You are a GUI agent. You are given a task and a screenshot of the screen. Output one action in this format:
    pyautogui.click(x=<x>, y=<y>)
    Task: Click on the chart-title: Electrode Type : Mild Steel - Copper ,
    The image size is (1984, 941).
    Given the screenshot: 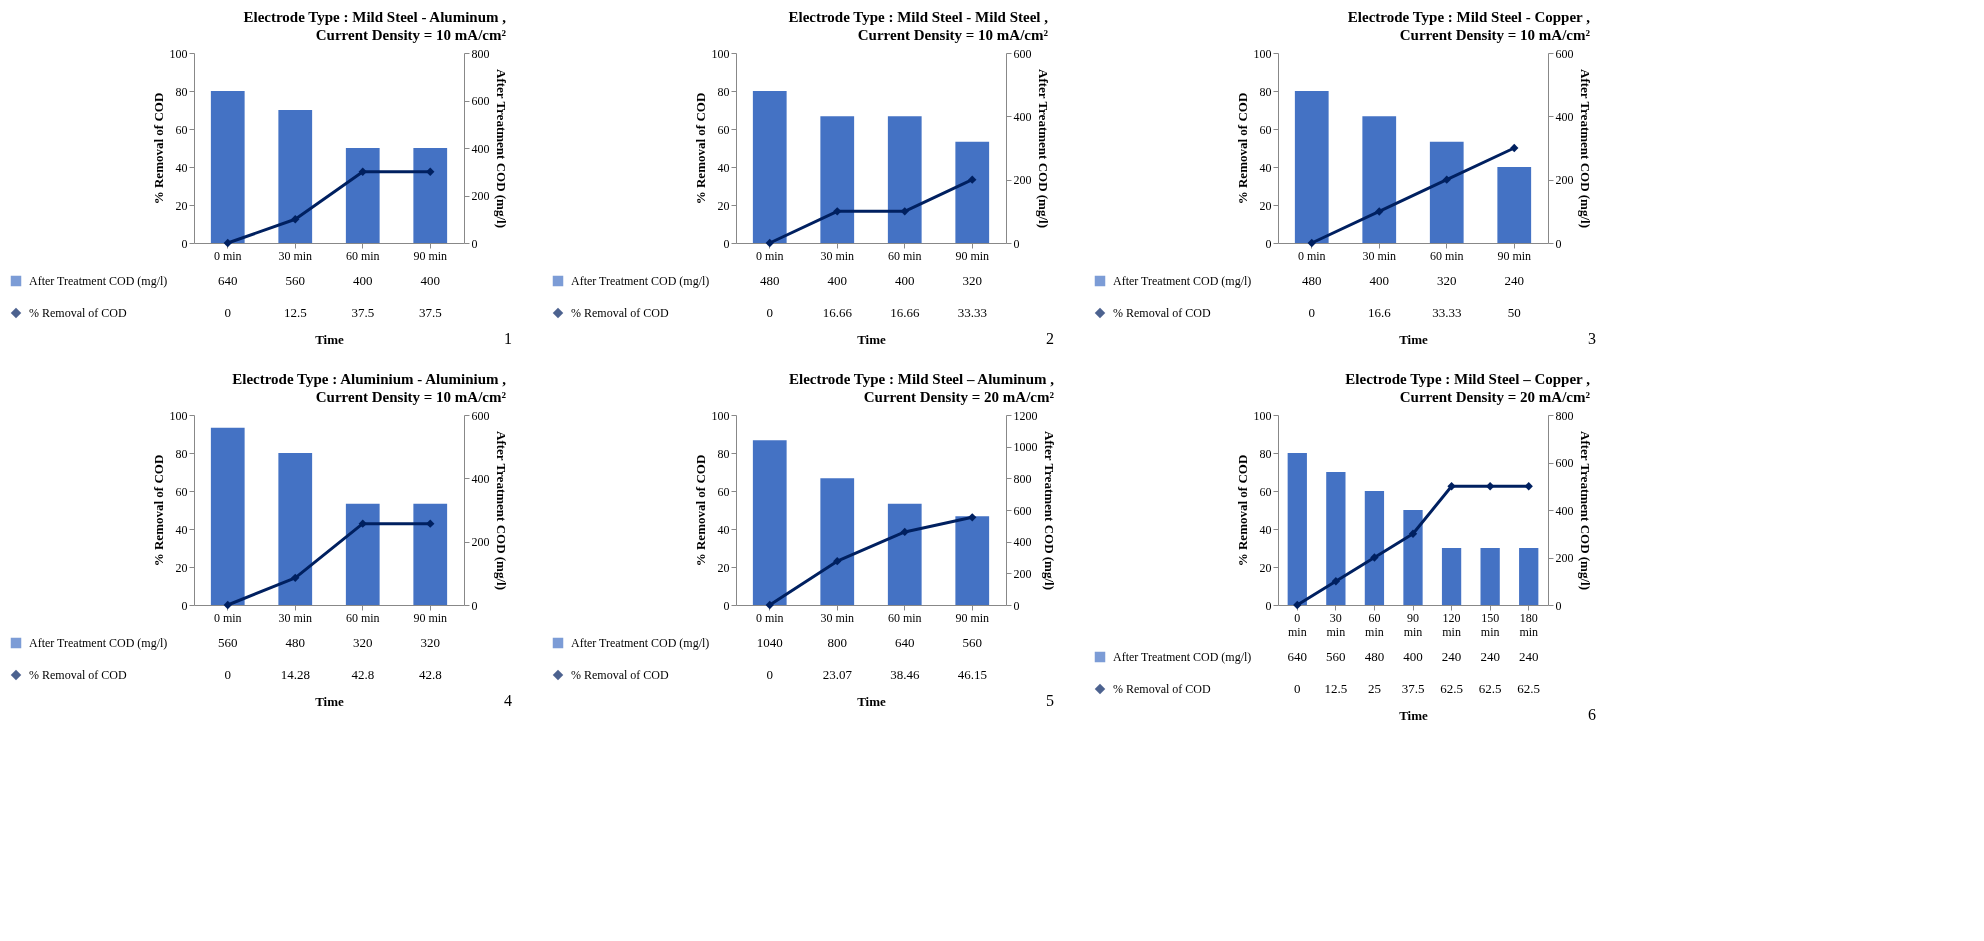 What is the action you would take?
    pyautogui.click(x=1469, y=17)
    